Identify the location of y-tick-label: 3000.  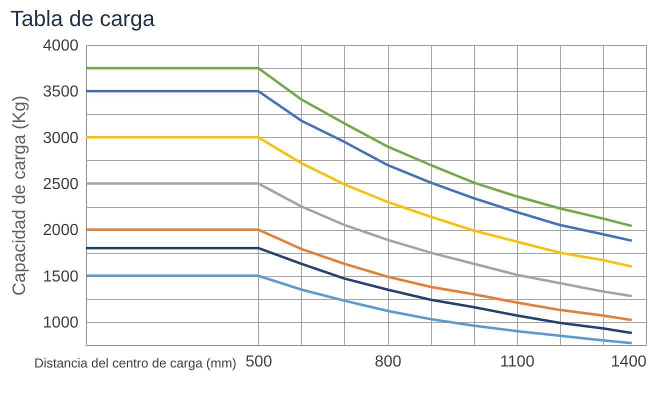
(60, 138).